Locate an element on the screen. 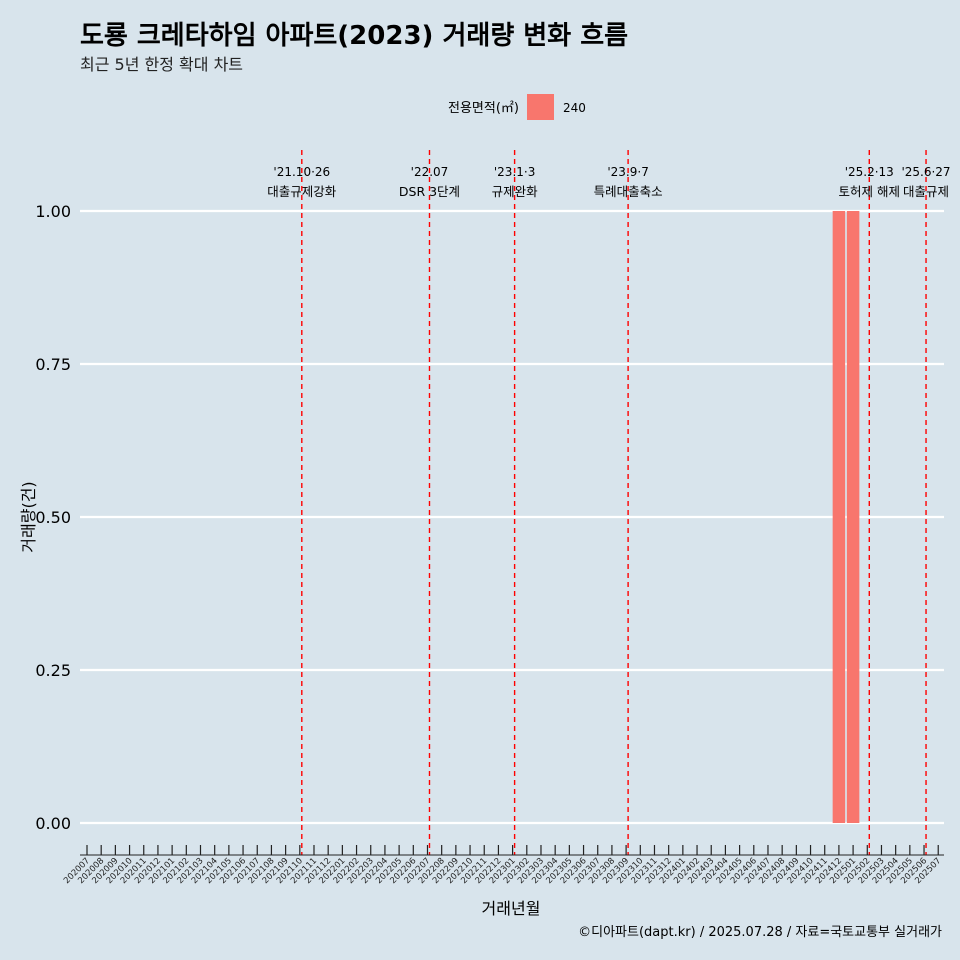 The height and width of the screenshot is (960, 960). event-date: '22.07 is located at coordinates (430, 172).